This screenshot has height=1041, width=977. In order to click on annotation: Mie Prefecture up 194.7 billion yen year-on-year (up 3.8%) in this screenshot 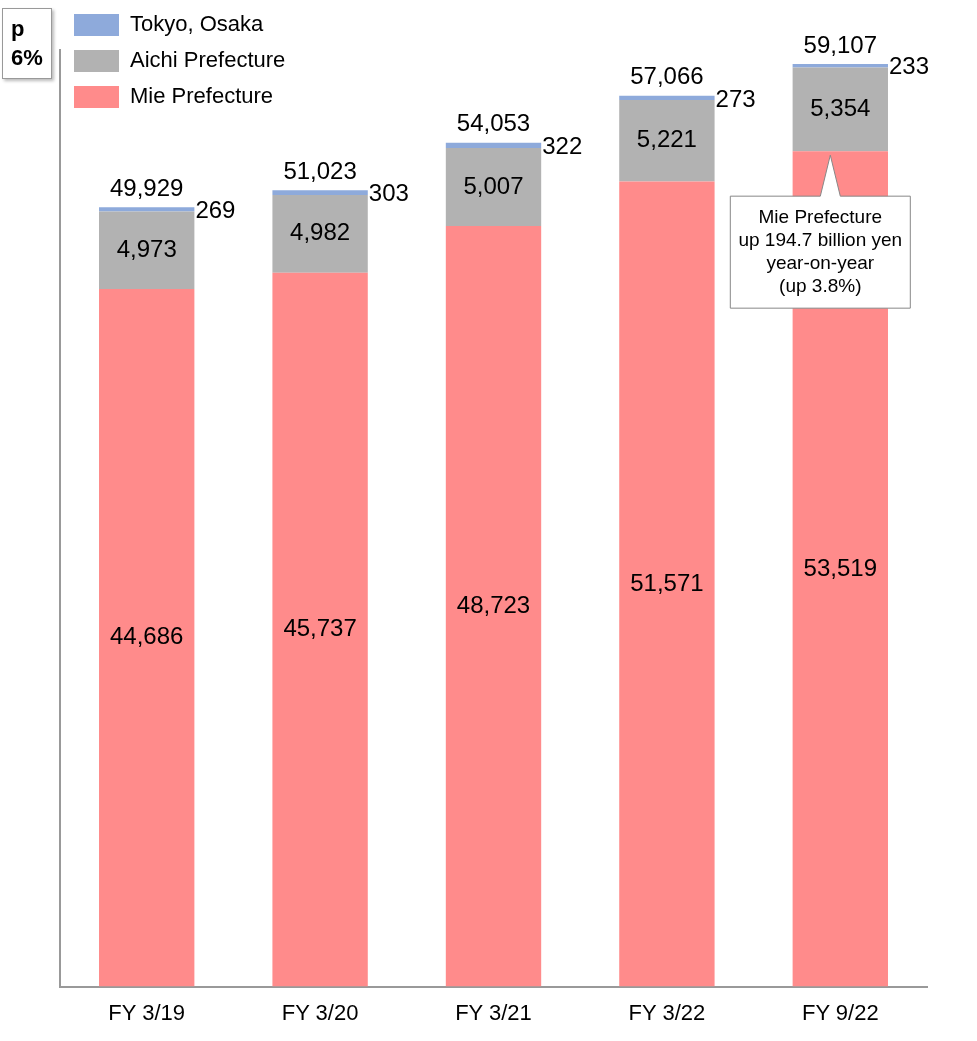, I will do `click(820, 250)`.